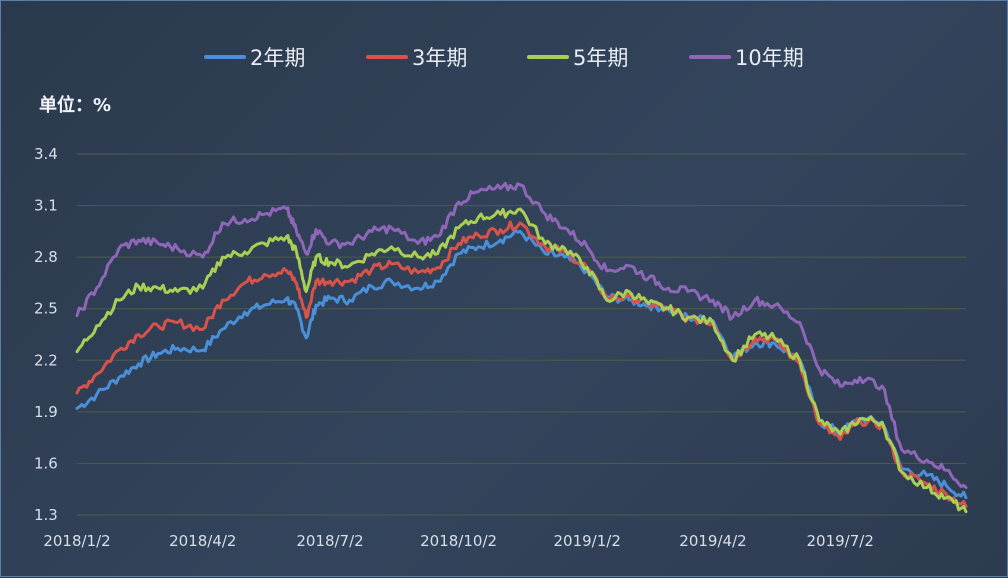 The height and width of the screenshot is (578, 1008). Describe the element at coordinates (587, 541) in the screenshot. I see `x-tick-label: 2019/1/2` at that location.